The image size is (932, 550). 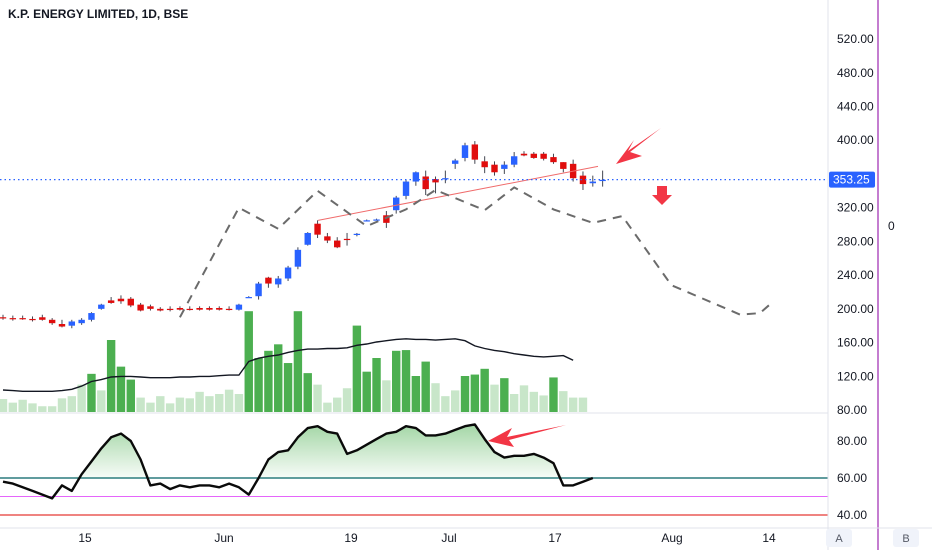 I want to click on price-tick-label: 320.00, so click(x=855, y=208).